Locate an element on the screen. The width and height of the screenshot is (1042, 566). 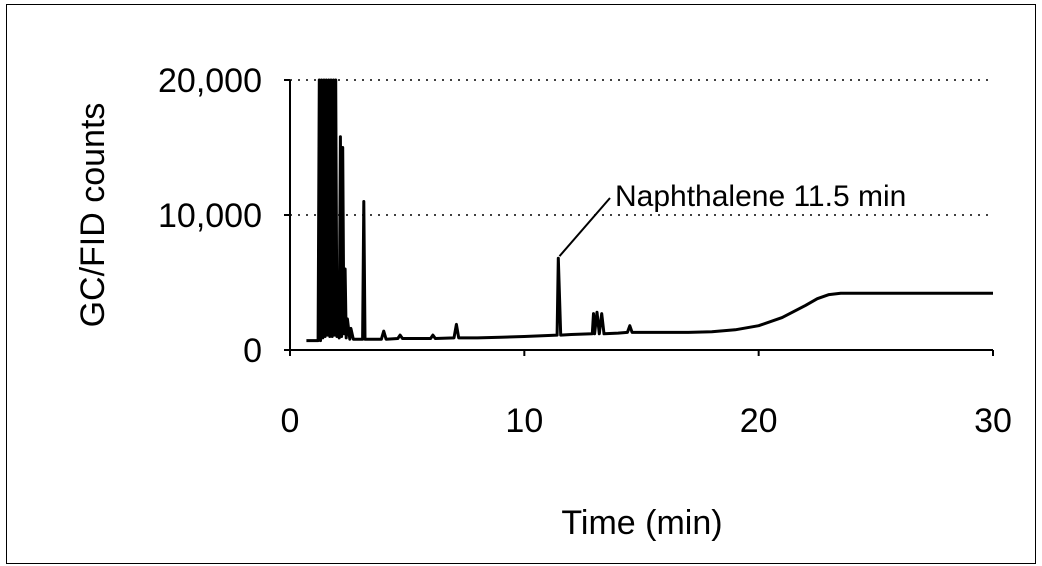
x-tick-label-0: 0 is located at coordinates (290, 421).